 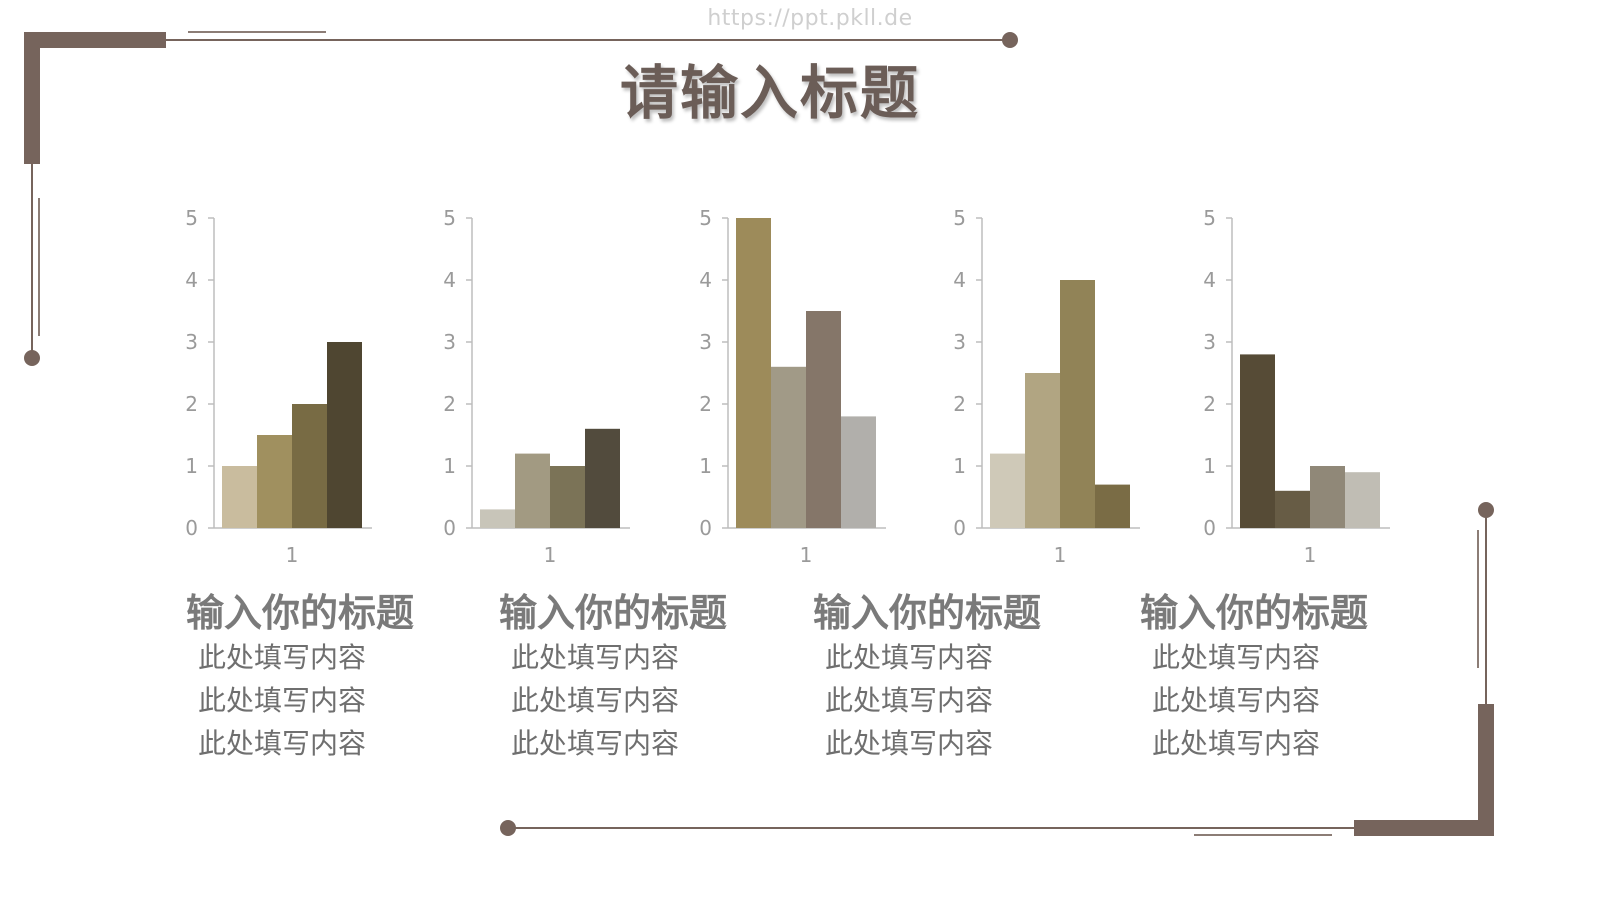 What do you see at coordinates (1010, 40) in the screenshot?
I see `frame-top-line-dot` at bounding box center [1010, 40].